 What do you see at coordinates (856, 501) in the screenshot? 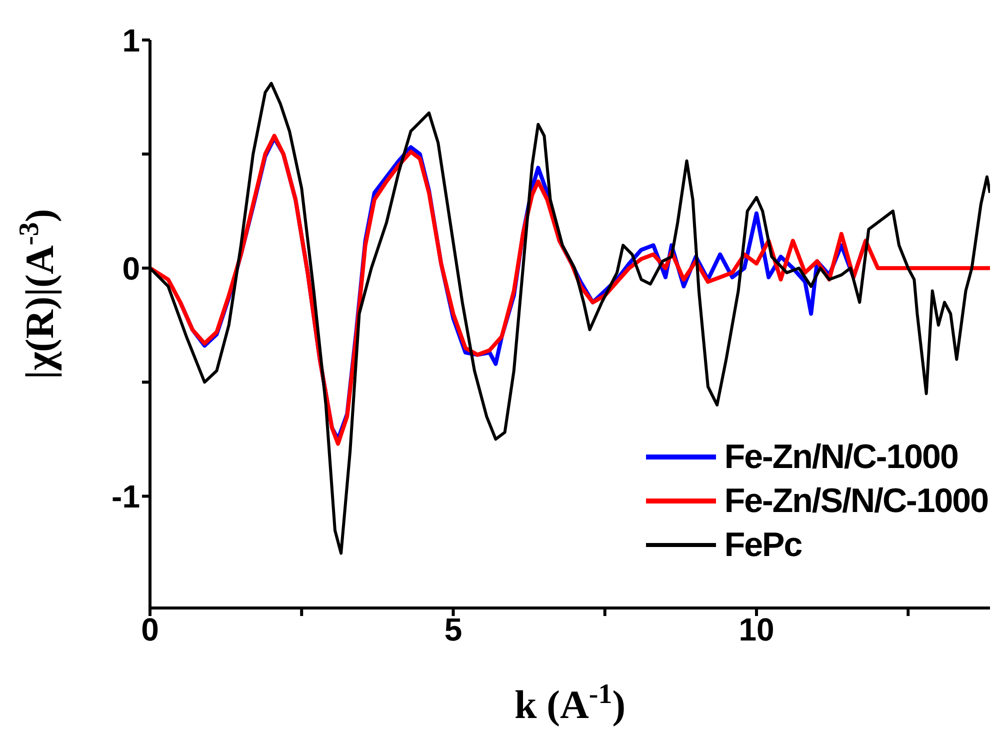
I see `legend-label: Fe-Zn/S/N/C-1000` at bounding box center [856, 501].